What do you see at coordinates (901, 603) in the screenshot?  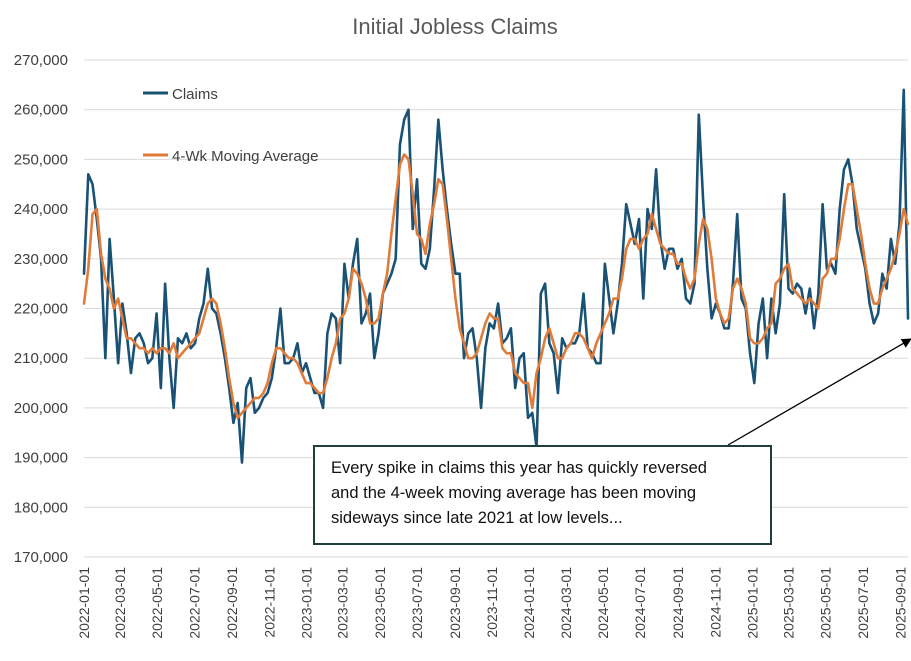 I see `x-tick-label: 2025-09-01` at bounding box center [901, 603].